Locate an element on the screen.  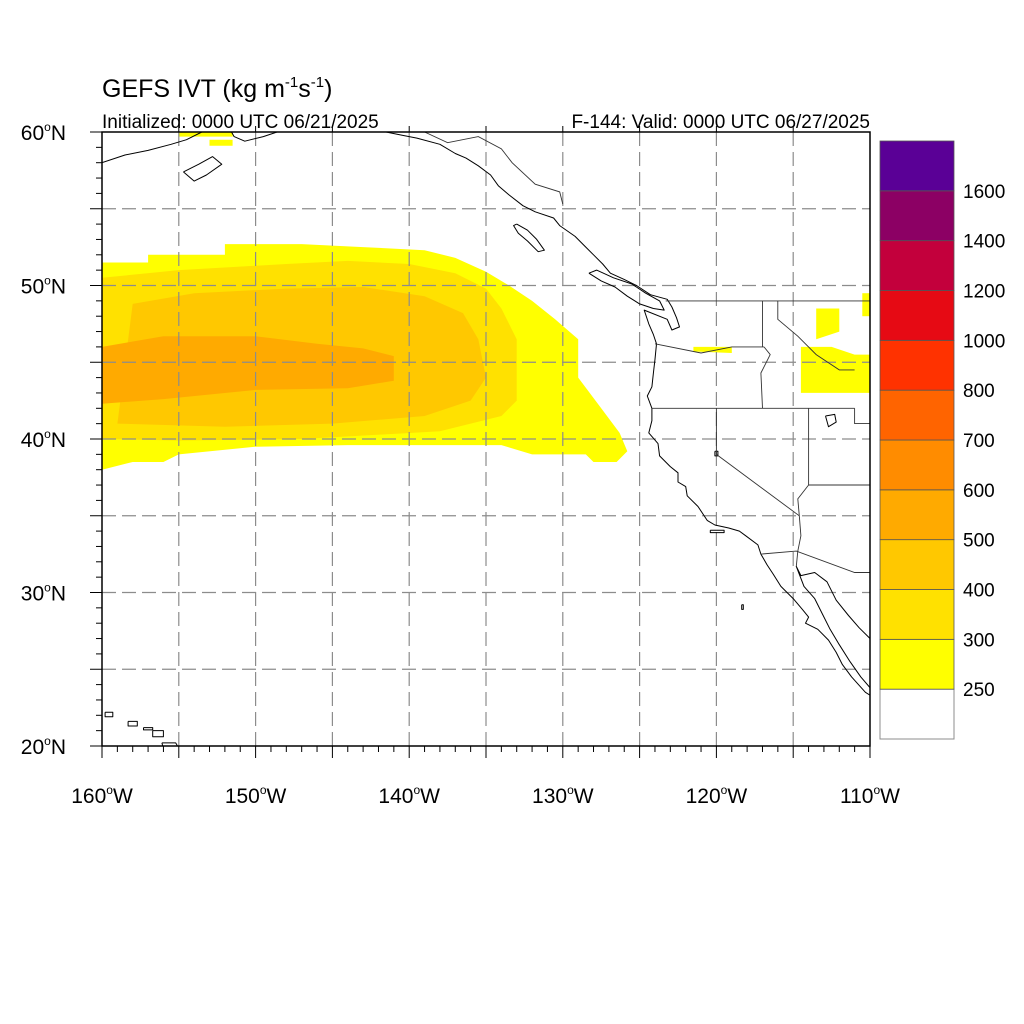
colorbar-label: 600 is located at coordinates (979, 491).